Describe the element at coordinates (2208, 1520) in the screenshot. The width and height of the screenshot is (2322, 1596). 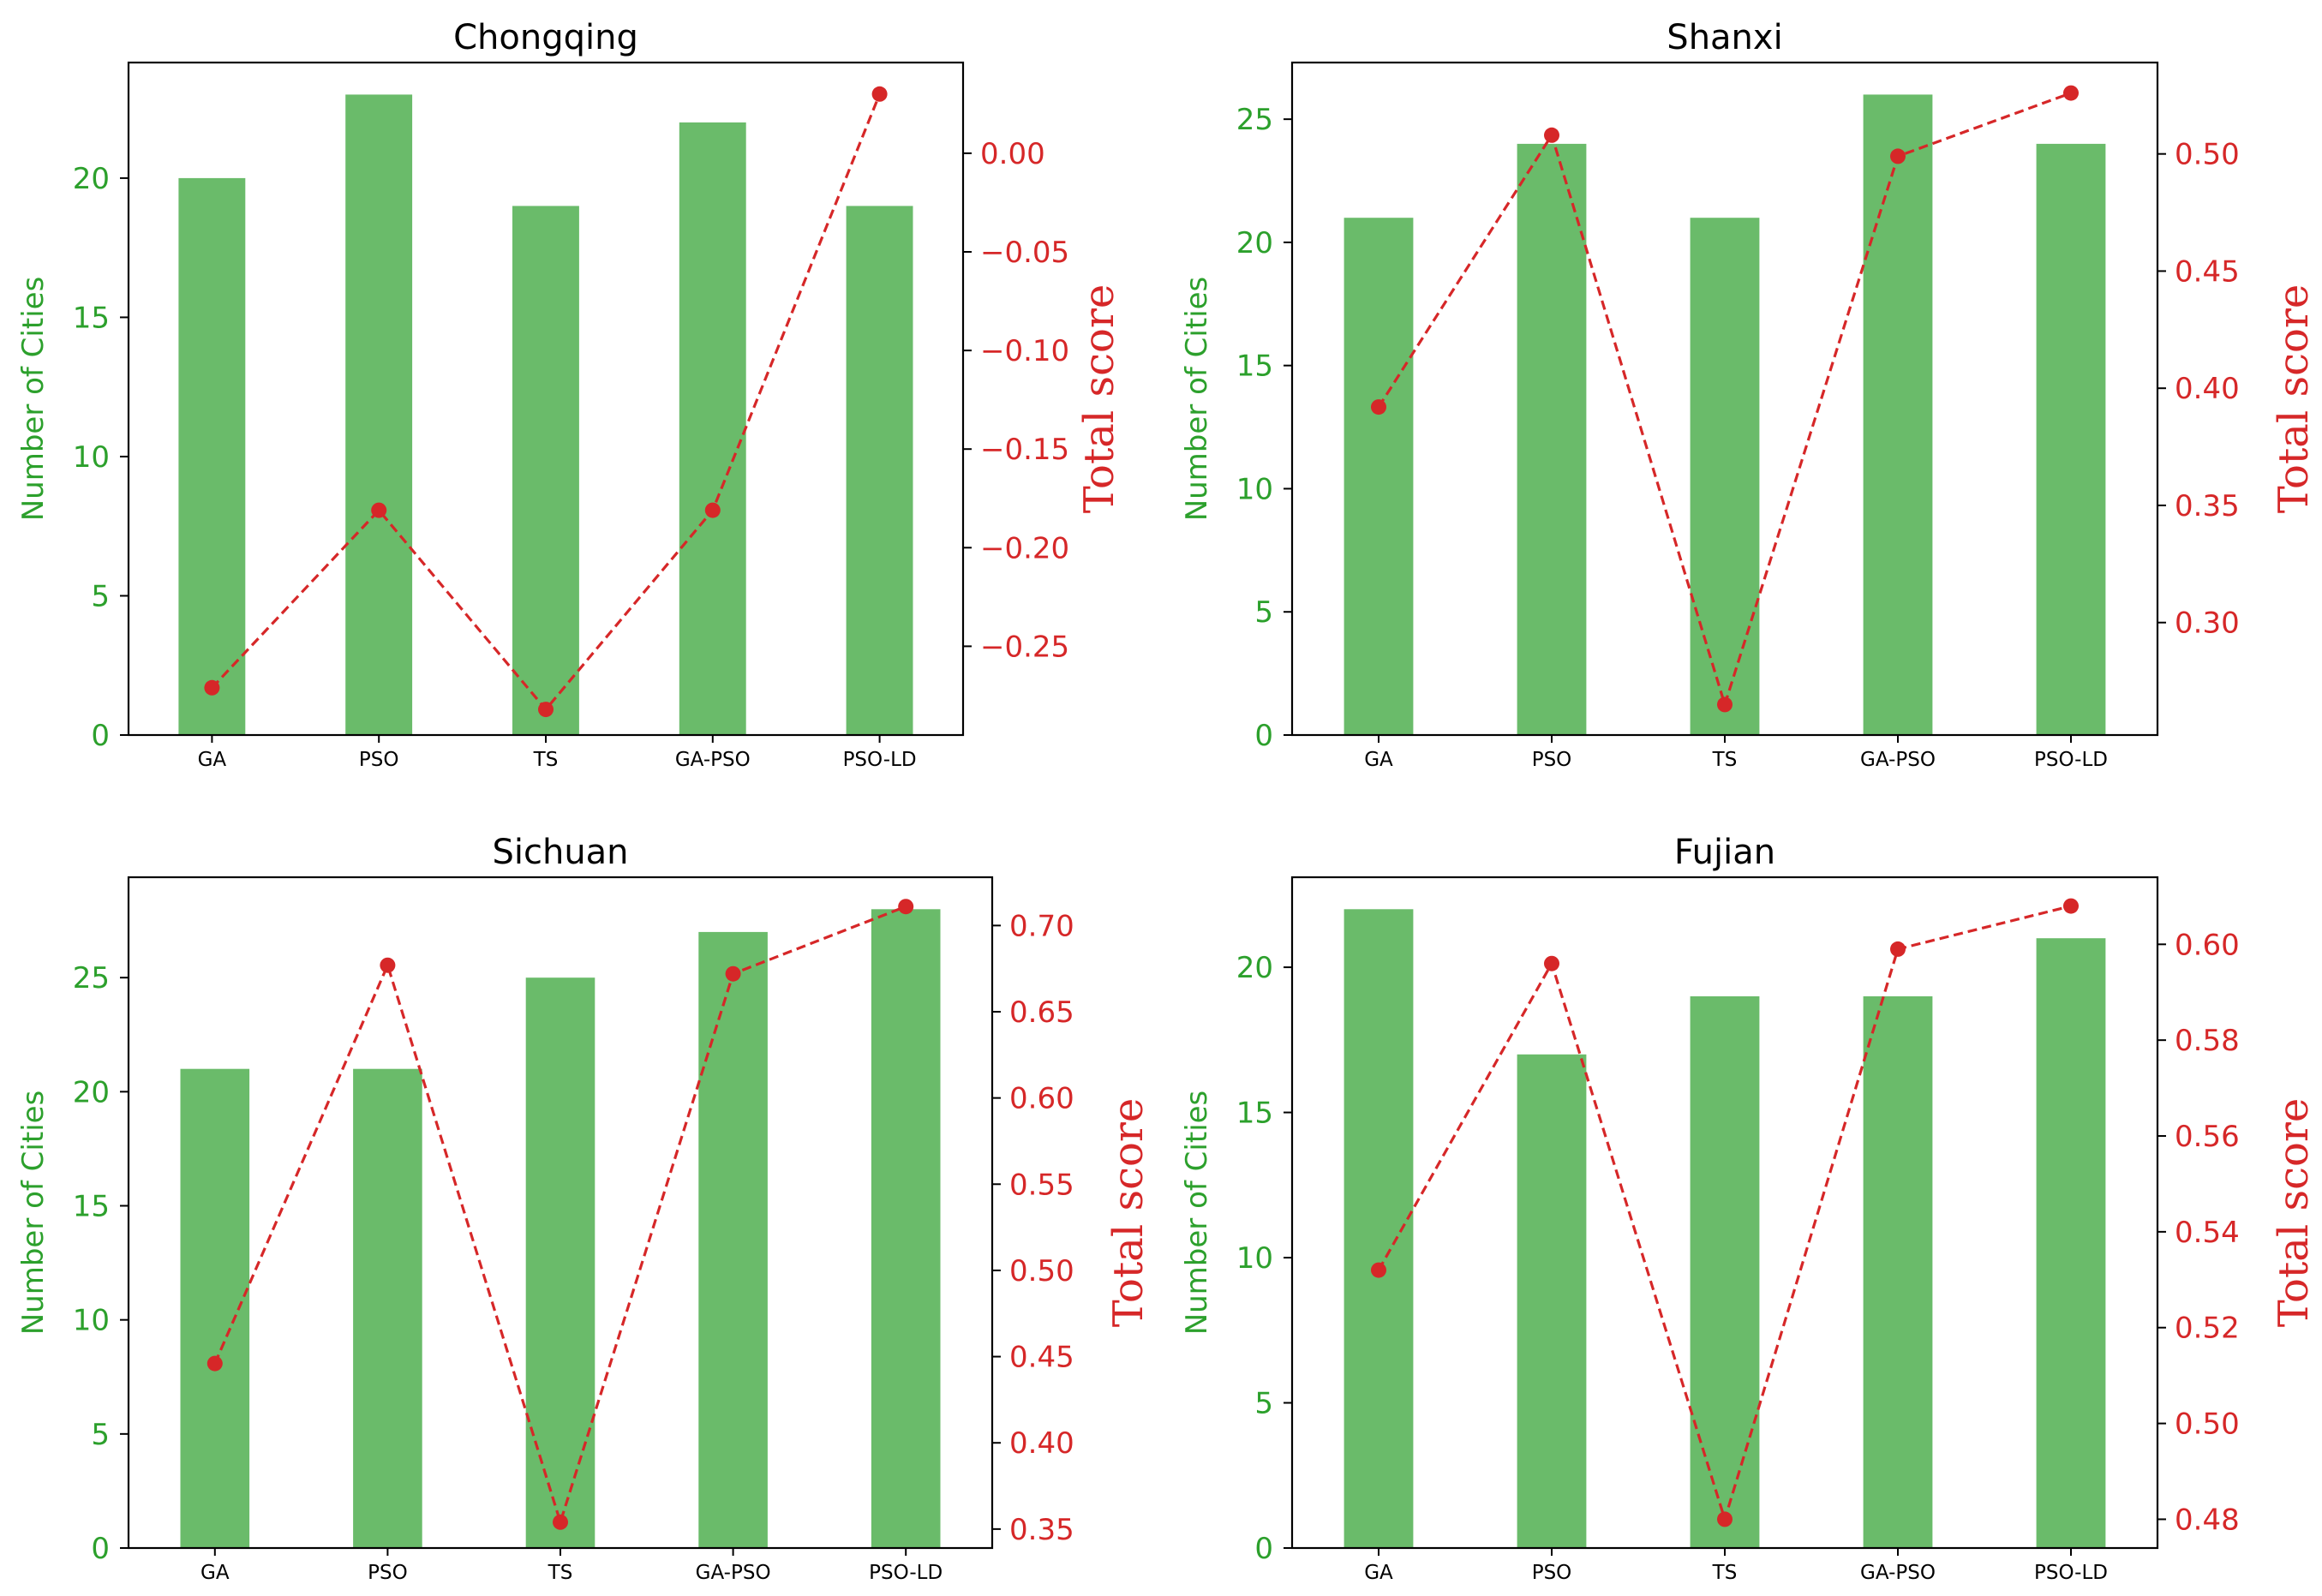
I see `right-y-tick-label: 0.48` at that location.